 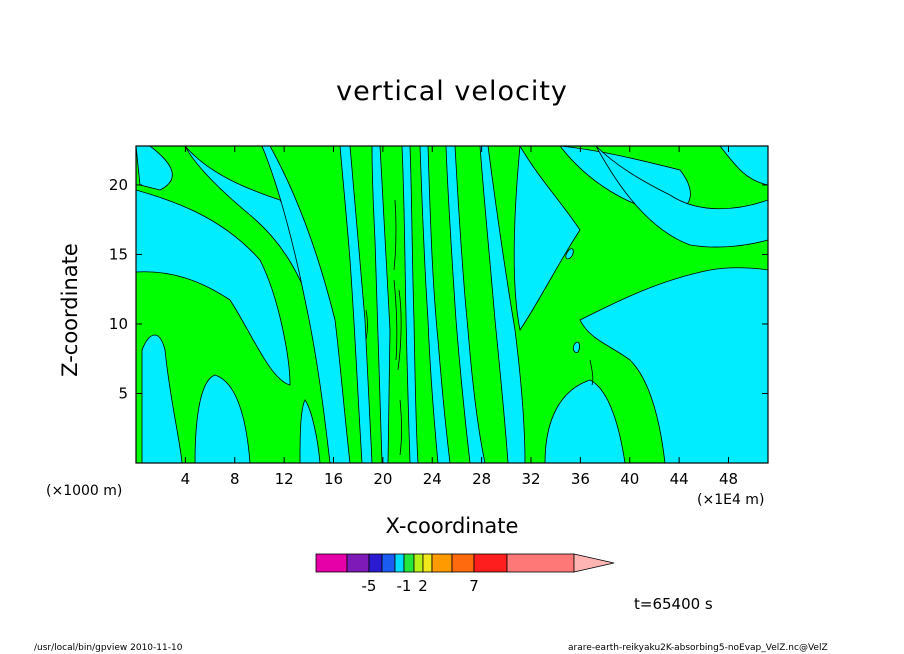 I want to click on y-tick-label: 5, so click(x=123, y=393).